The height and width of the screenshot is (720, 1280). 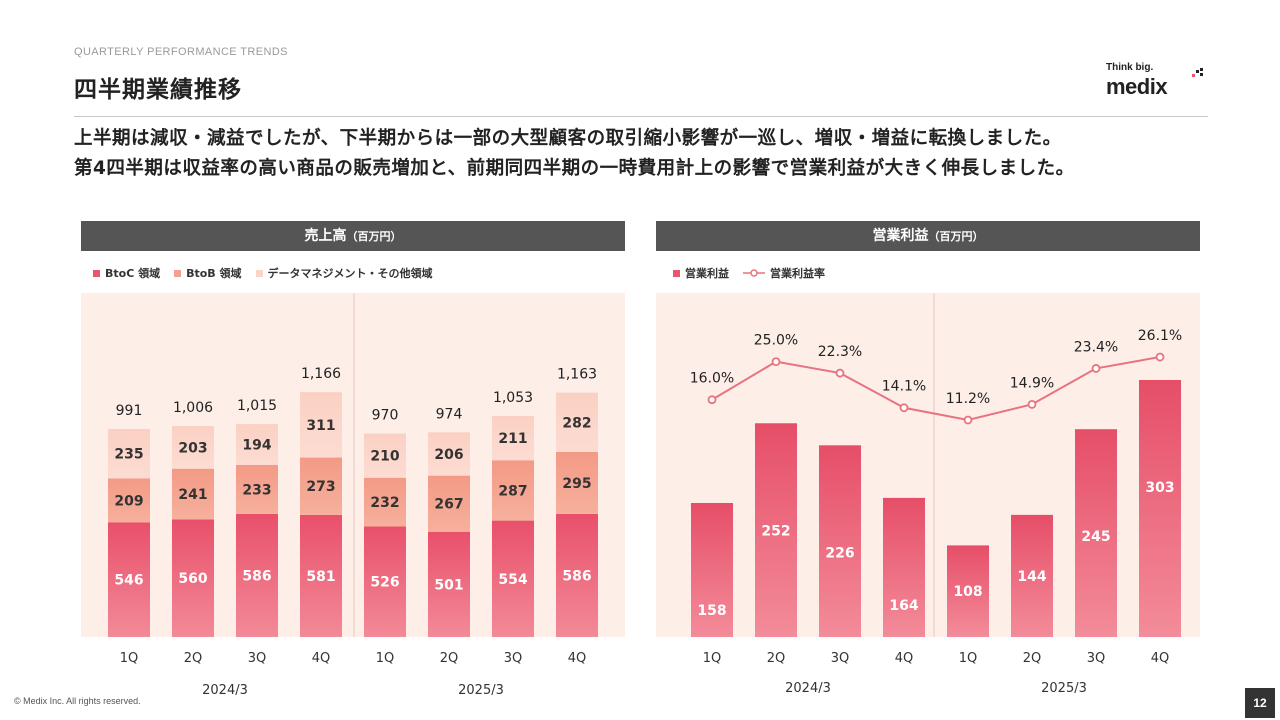 What do you see at coordinates (512, 439) in the screenshot?
I see `sales-label-data-7: 211` at bounding box center [512, 439].